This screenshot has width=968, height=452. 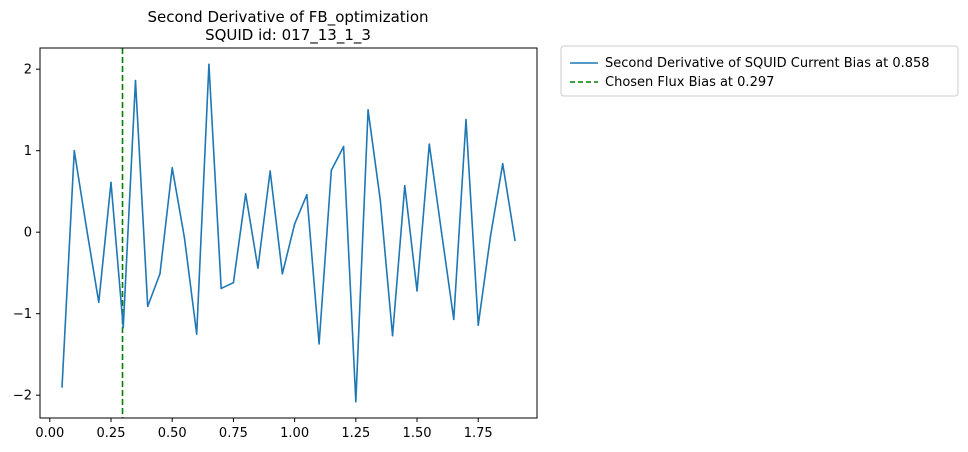 I want to click on legend-label-vline: Chosen Flux Bias at 0.297, so click(x=689, y=82).